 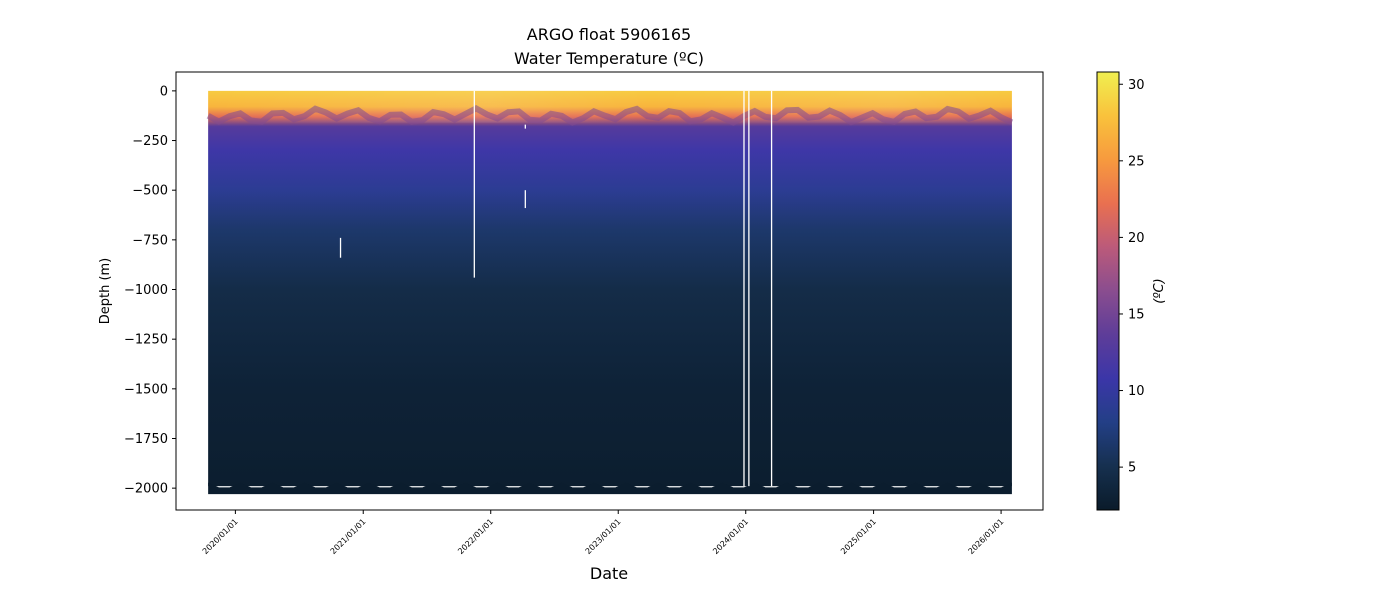 I want to click on y-tick-label: −750, so click(x=150, y=240).